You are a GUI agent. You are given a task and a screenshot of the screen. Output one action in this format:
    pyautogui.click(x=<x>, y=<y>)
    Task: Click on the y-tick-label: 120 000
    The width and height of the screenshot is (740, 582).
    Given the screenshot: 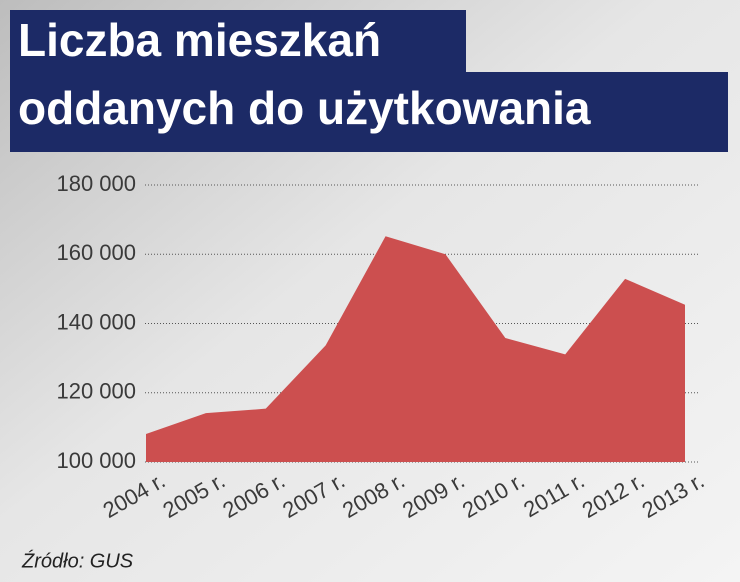 What is the action you would take?
    pyautogui.click(x=96, y=391)
    